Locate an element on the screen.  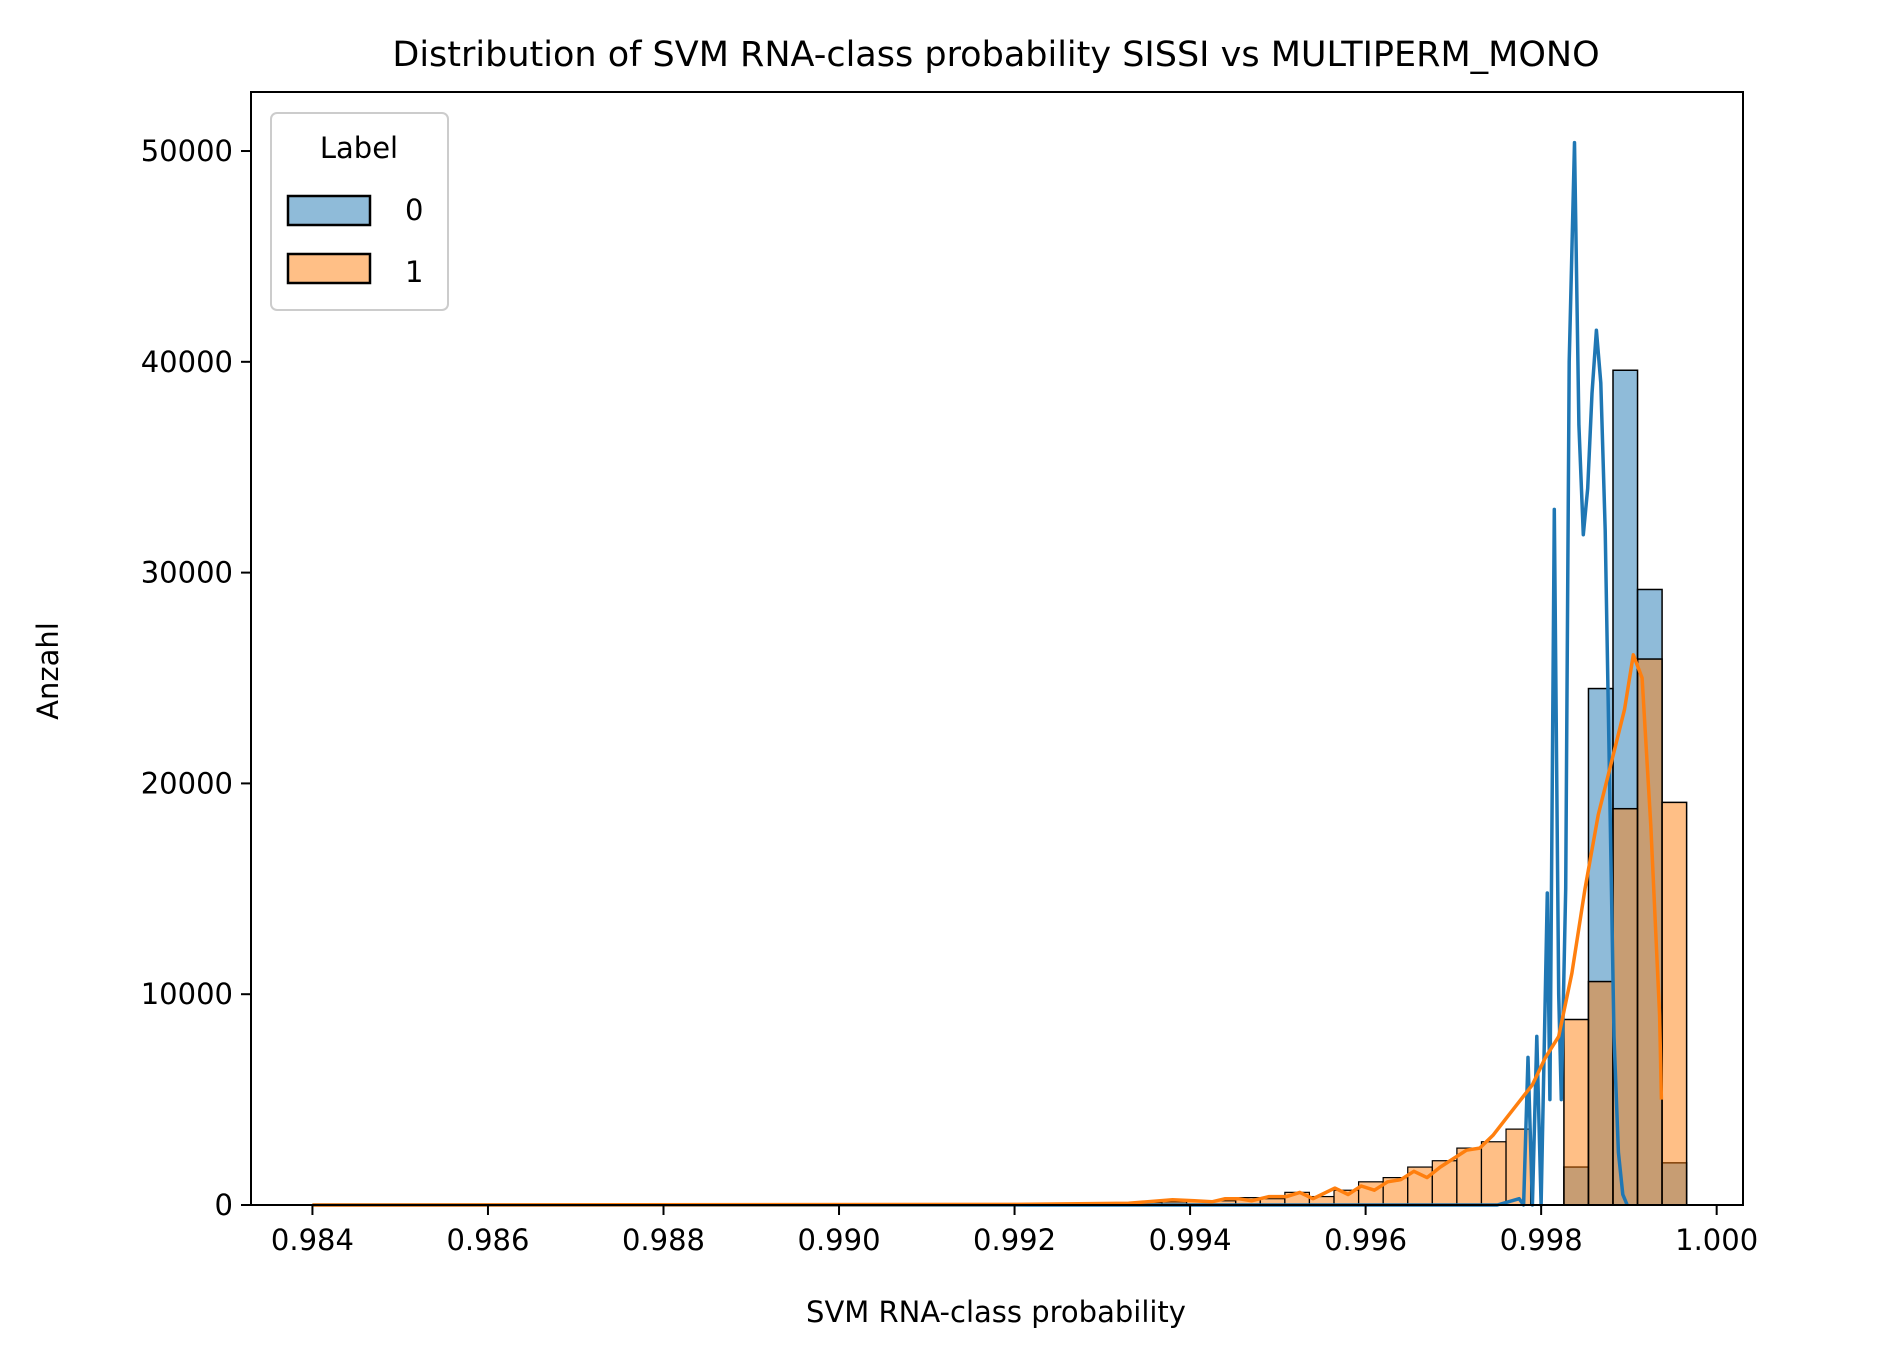
y-tick-label-1: 10000 is located at coordinates (187, 994).